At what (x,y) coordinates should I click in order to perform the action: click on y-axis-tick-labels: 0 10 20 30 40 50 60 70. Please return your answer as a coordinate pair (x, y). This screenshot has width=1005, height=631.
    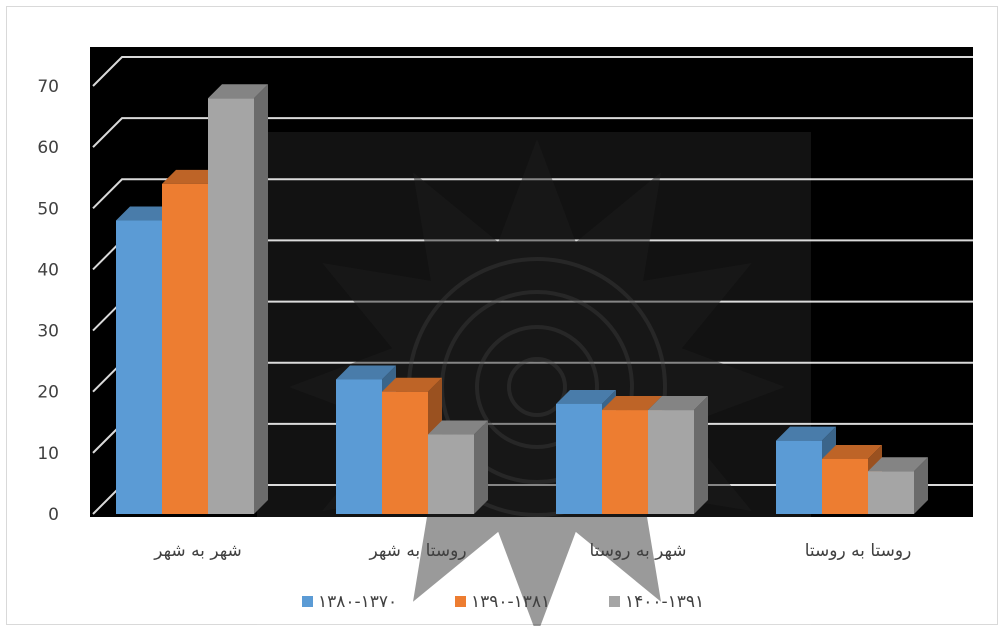
    Looking at the image, I should click on (48, 301).